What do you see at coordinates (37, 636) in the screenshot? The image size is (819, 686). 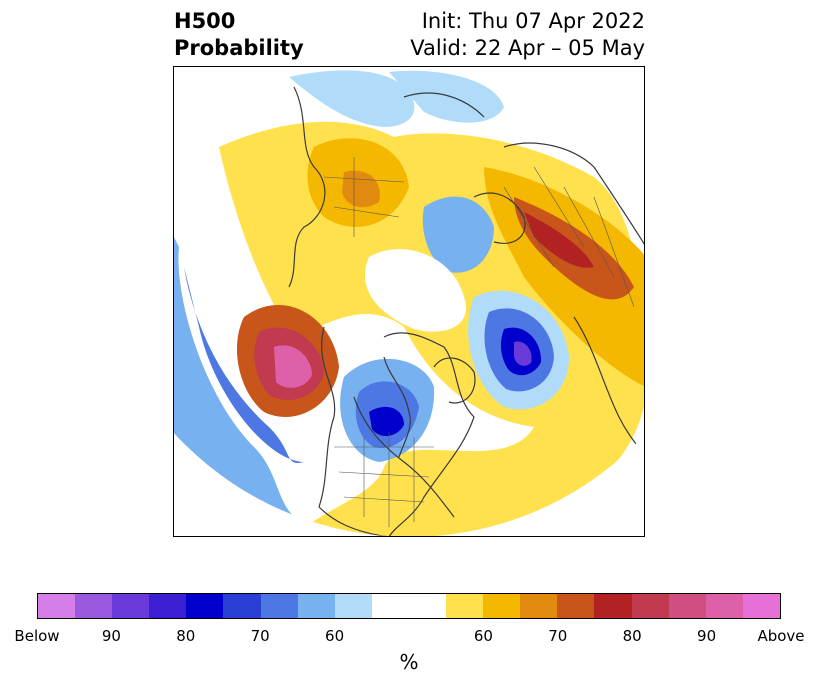 I see `colorbar-tick-label: Below` at bounding box center [37, 636].